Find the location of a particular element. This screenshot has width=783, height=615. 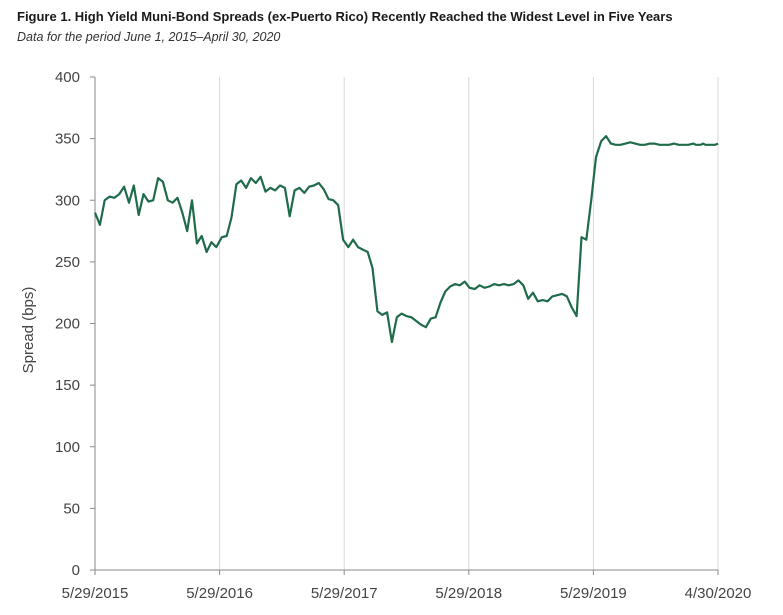

y-tick-label: 400 is located at coordinates (67, 77).